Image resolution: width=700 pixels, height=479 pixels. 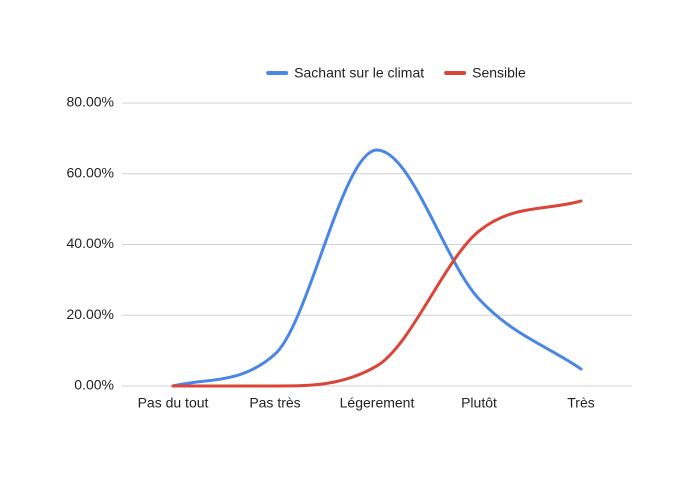 I want to click on legend-label: Sachant sur le climat, so click(x=359, y=73).